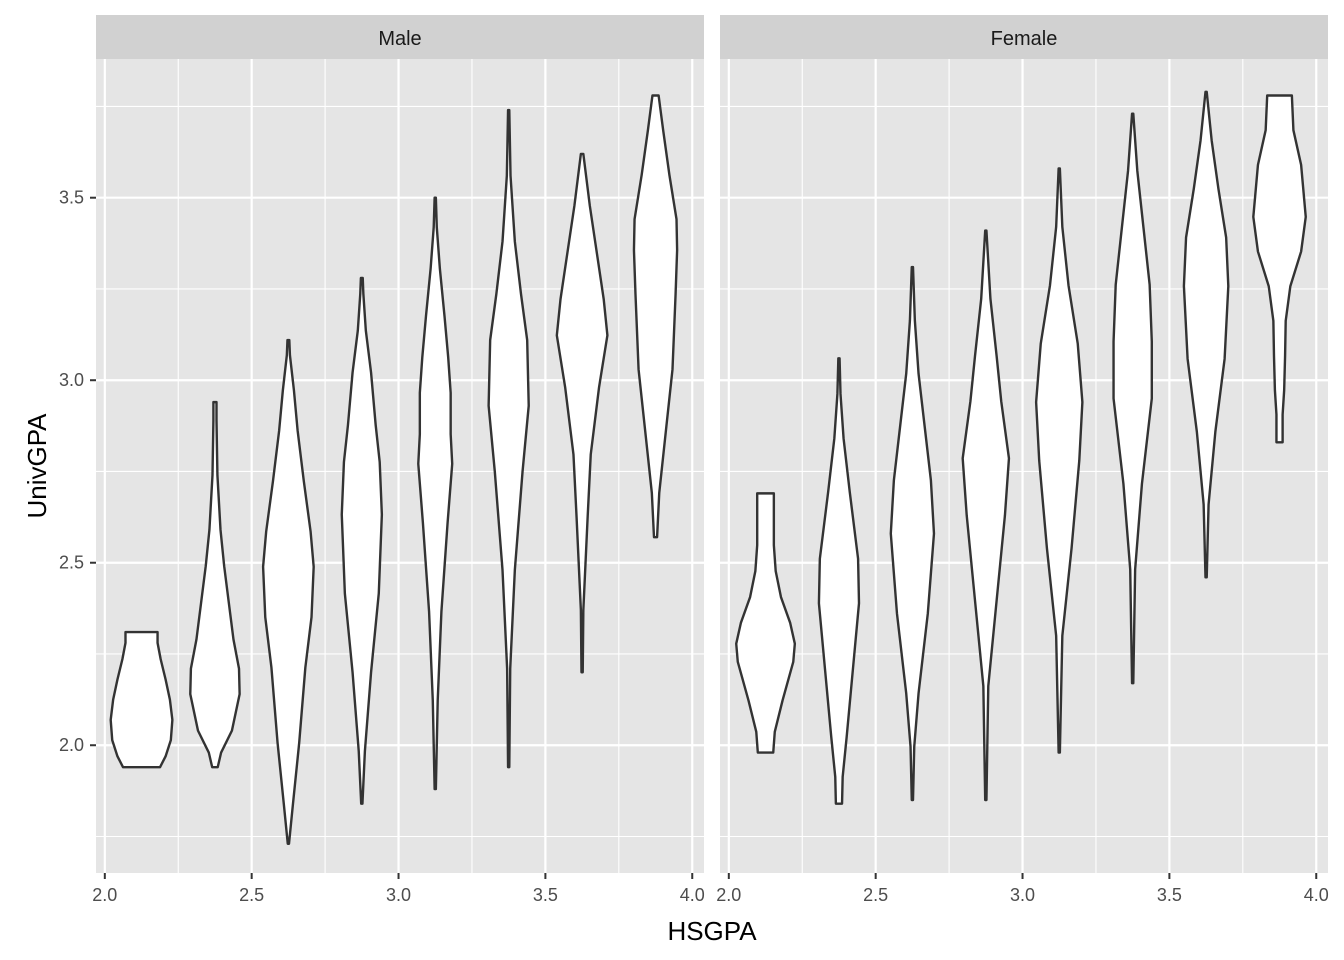  I want to click on strip-female, so click(1024, 37).